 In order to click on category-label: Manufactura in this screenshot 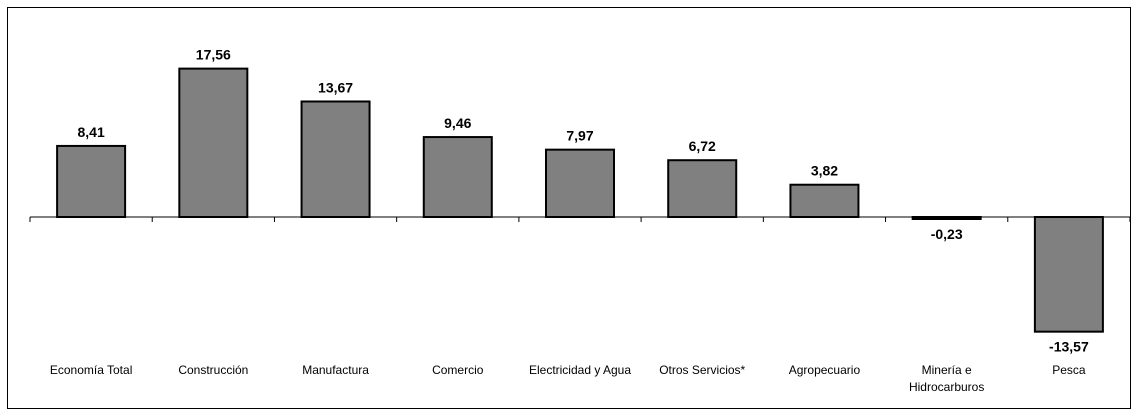, I will do `click(335, 370)`.